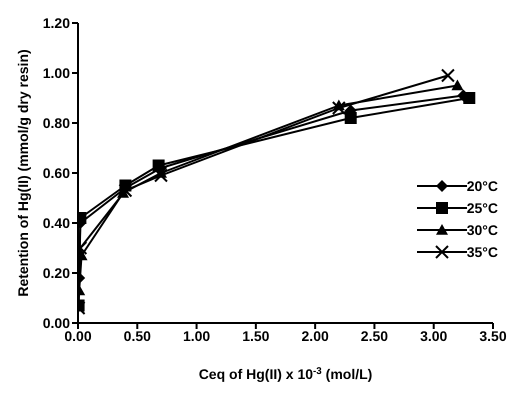 Image resolution: width=517 pixels, height=407 pixels. I want to click on x-tick-label: 3.00, so click(434, 336).